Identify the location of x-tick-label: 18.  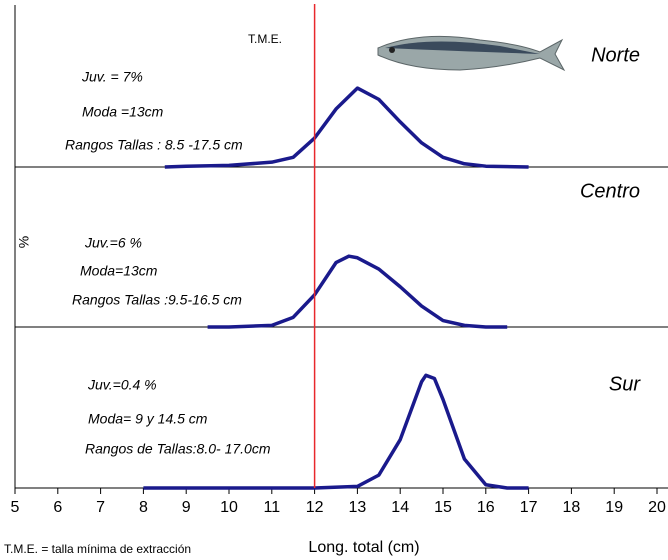
(572, 507).